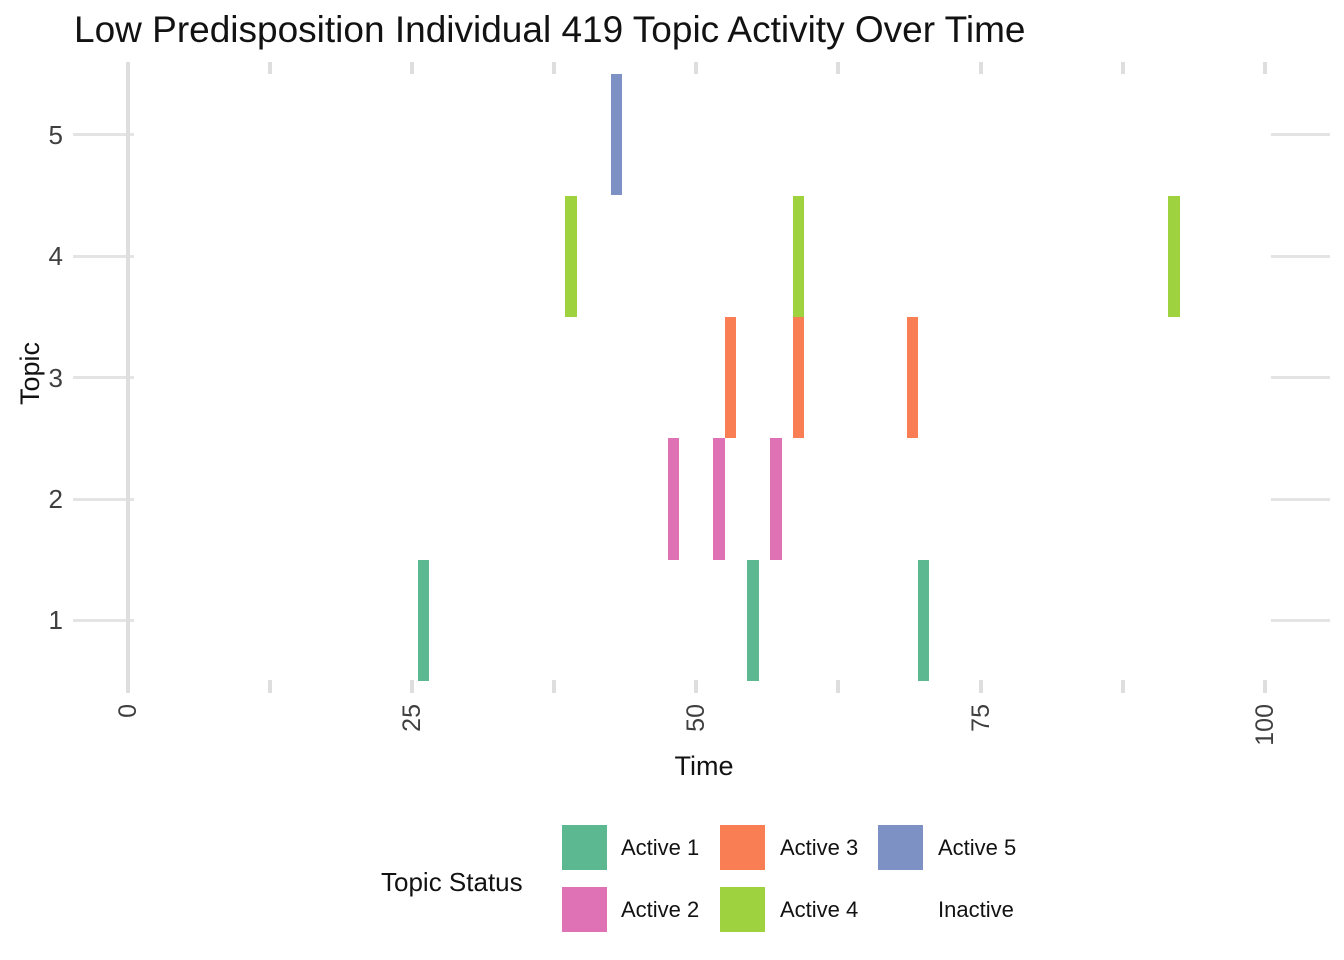 The width and height of the screenshot is (1344, 960). Describe the element at coordinates (1265, 725) in the screenshot. I see `x-tick-label: 100` at that location.